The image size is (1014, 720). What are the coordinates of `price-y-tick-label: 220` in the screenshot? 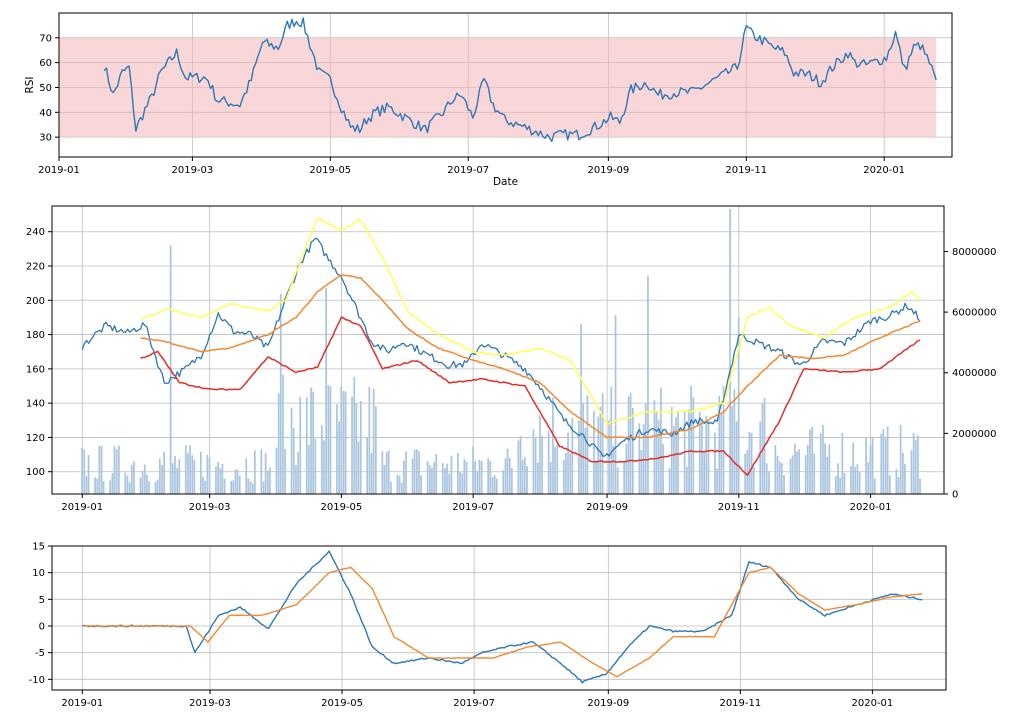 It's located at (35, 267).